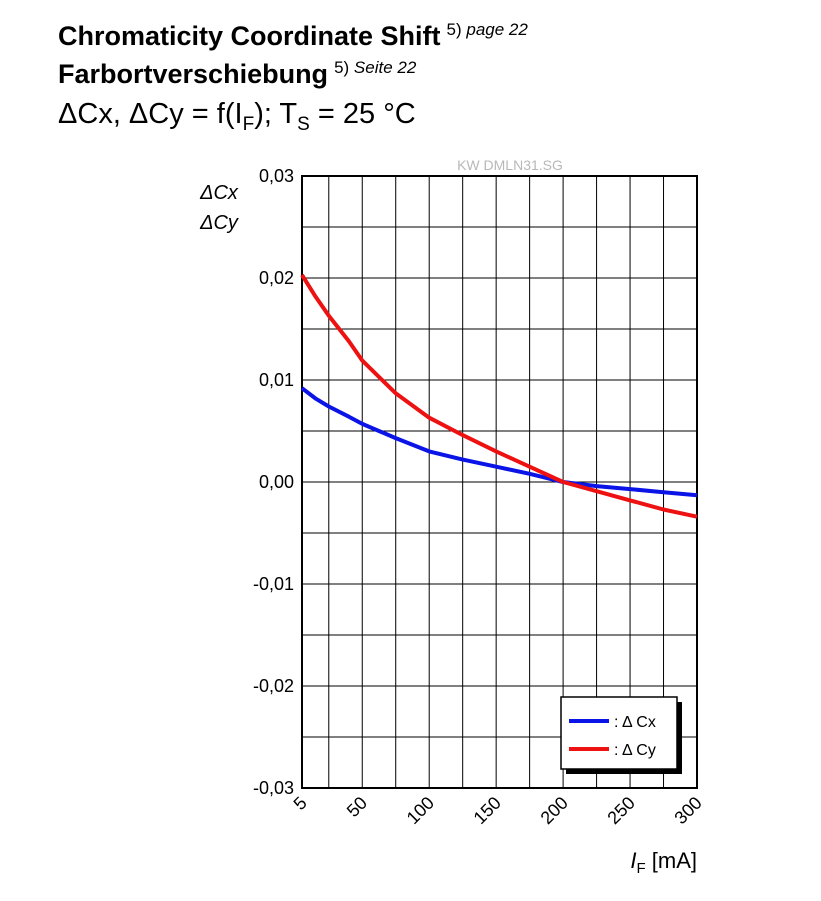  What do you see at coordinates (499, 442) in the screenshot?
I see `series-line-dcx` at bounding box center [499, 442].